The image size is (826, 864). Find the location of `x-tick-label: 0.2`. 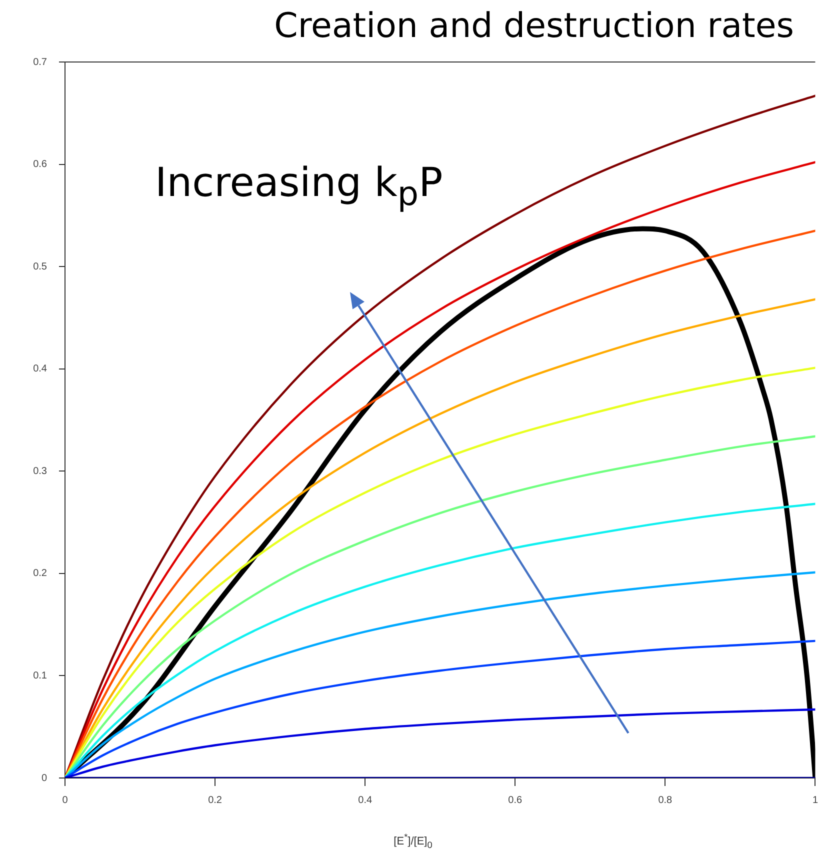

x-tick-label: 0.2 is located at coordinates (215, 800).